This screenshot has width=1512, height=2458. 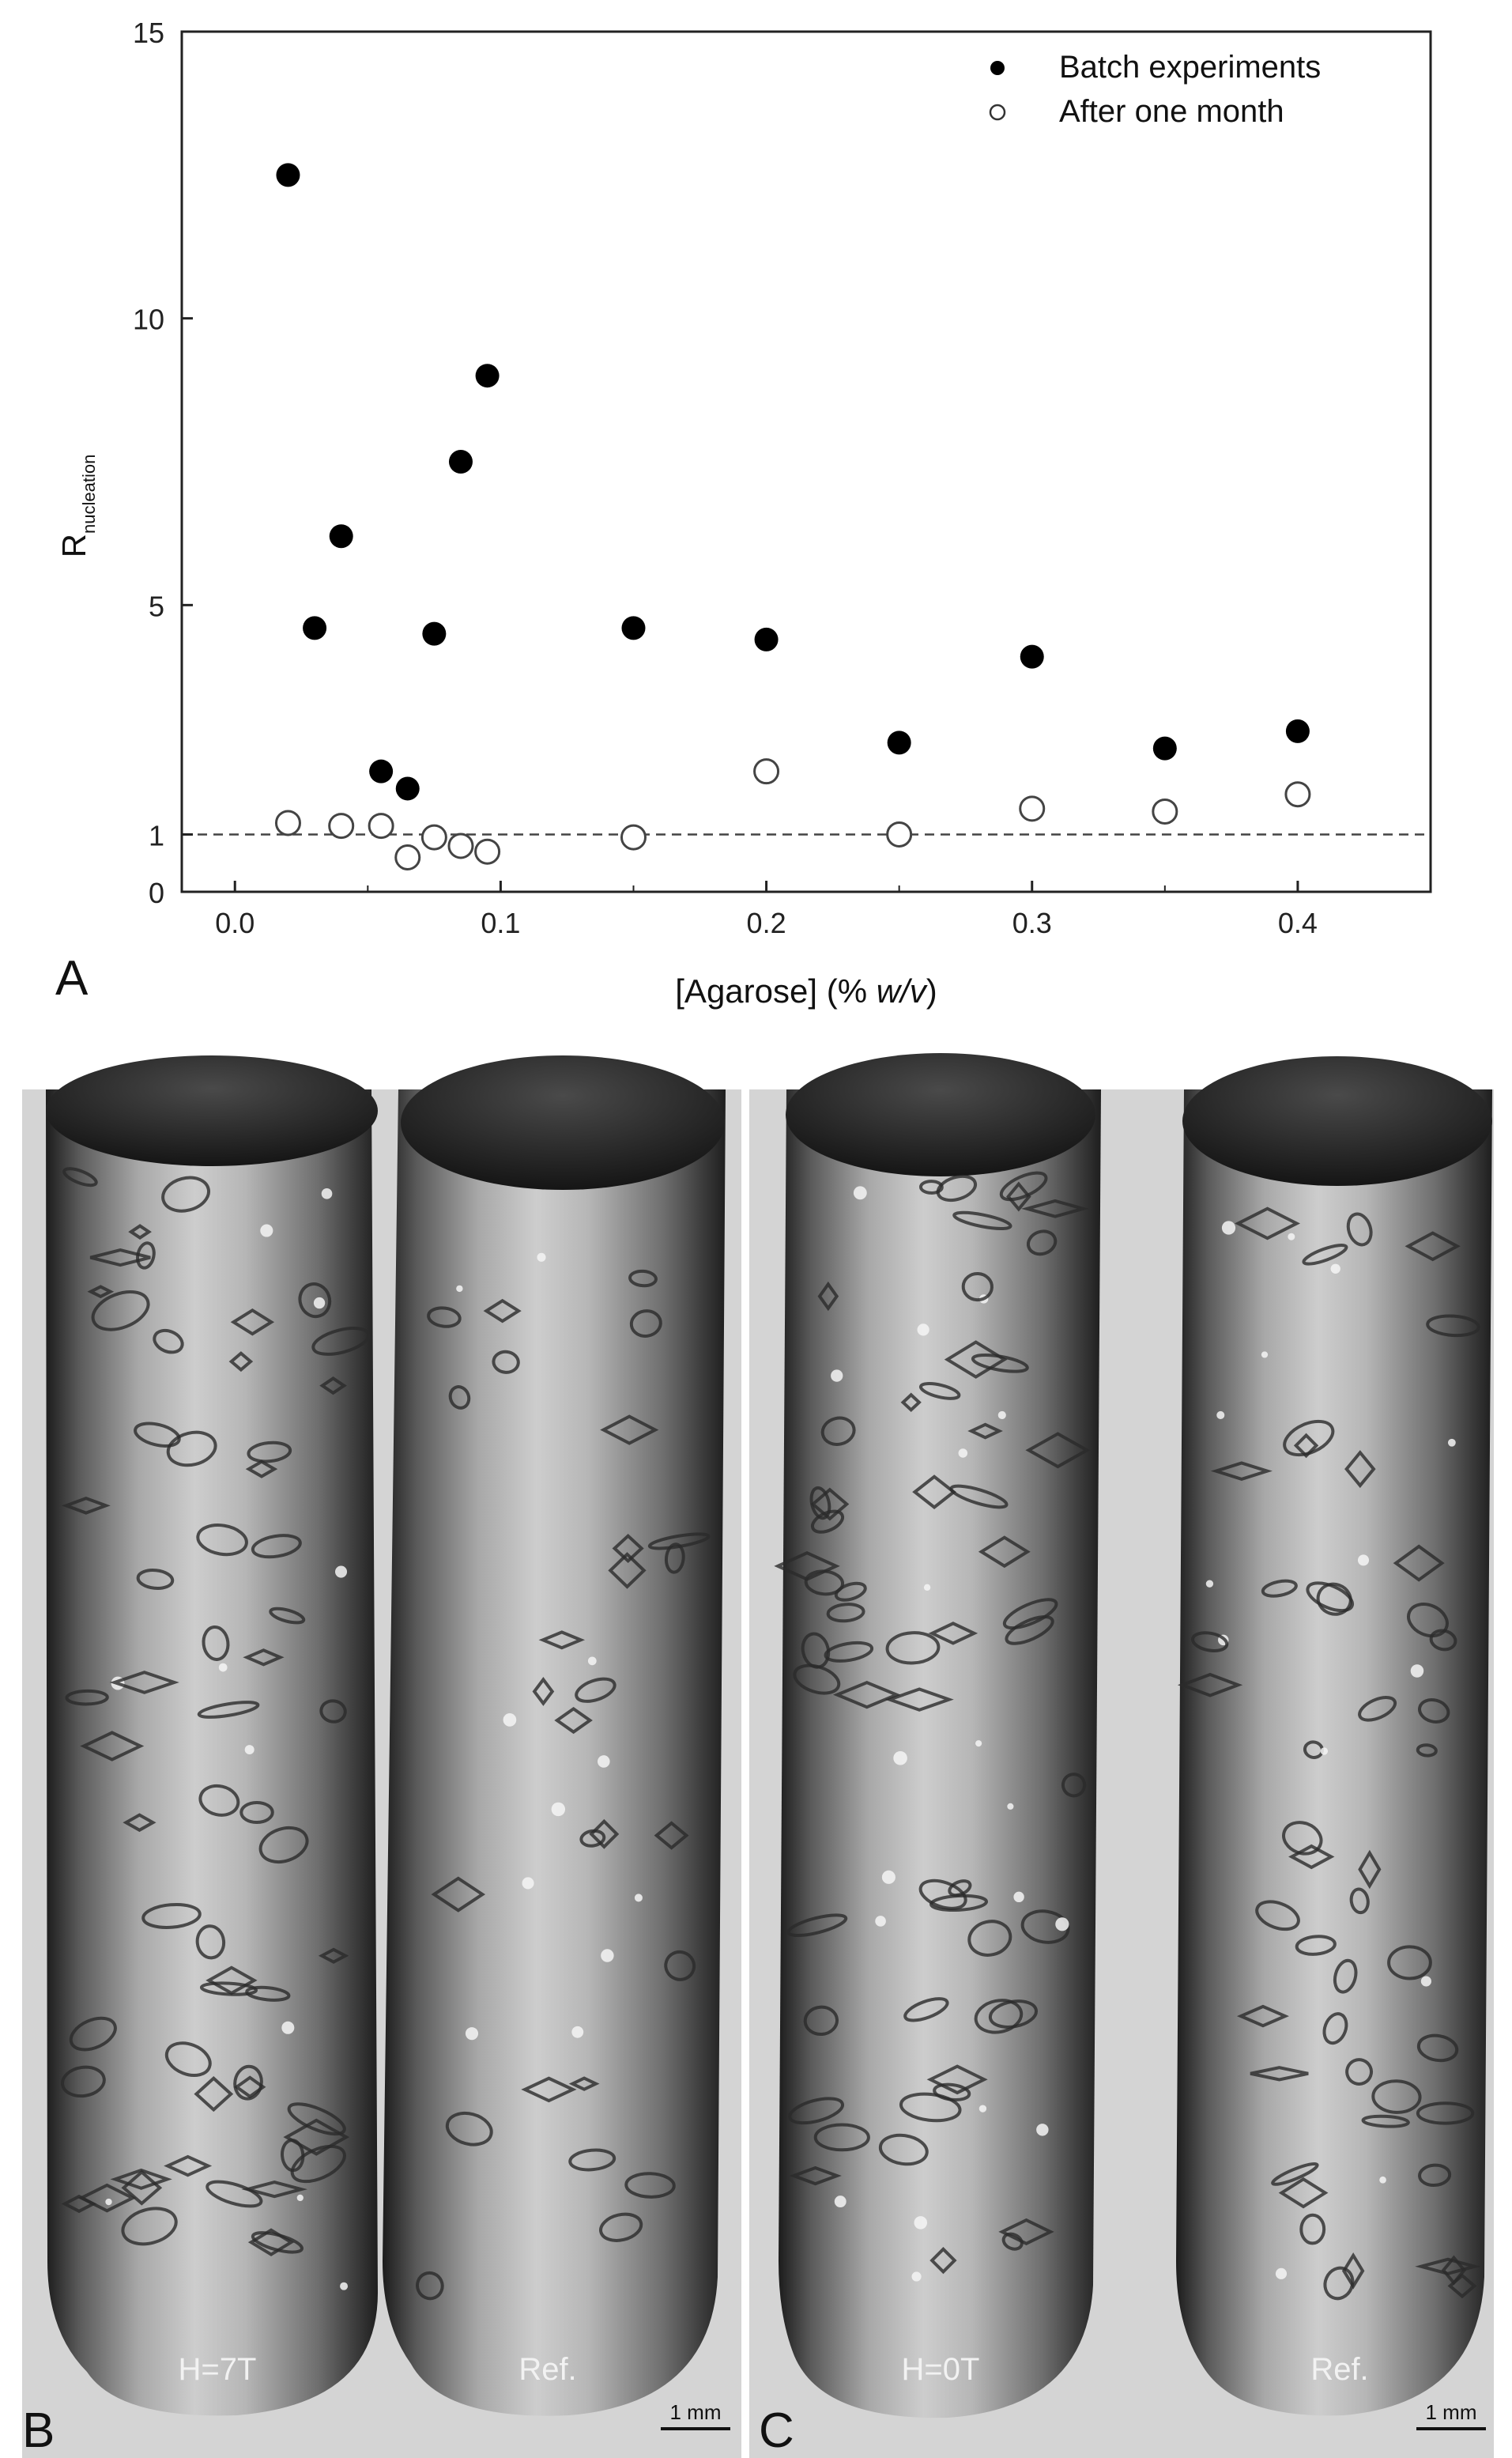 I want to click on x-axis-ticks: 0.0 0.1 0.2 0.3 0.4, so click(x=823, y=910).